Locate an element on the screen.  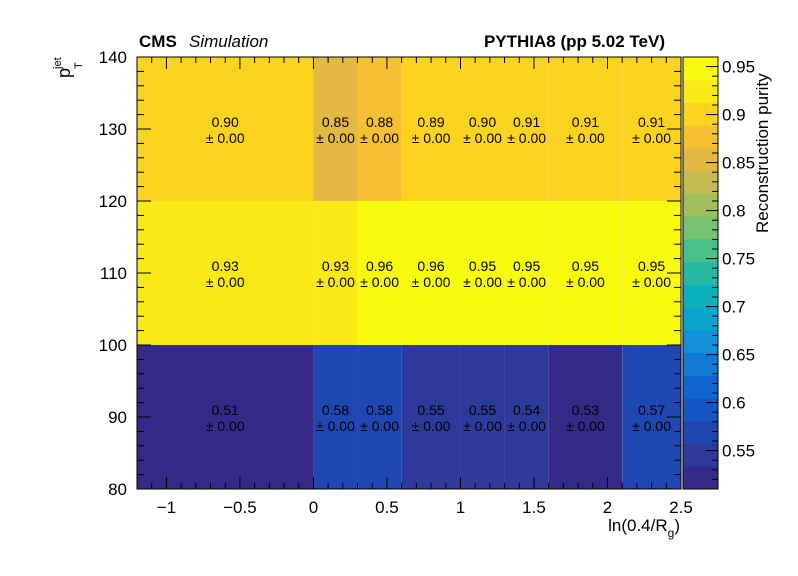
color-scale-bar is located at coordinates (700, 273).